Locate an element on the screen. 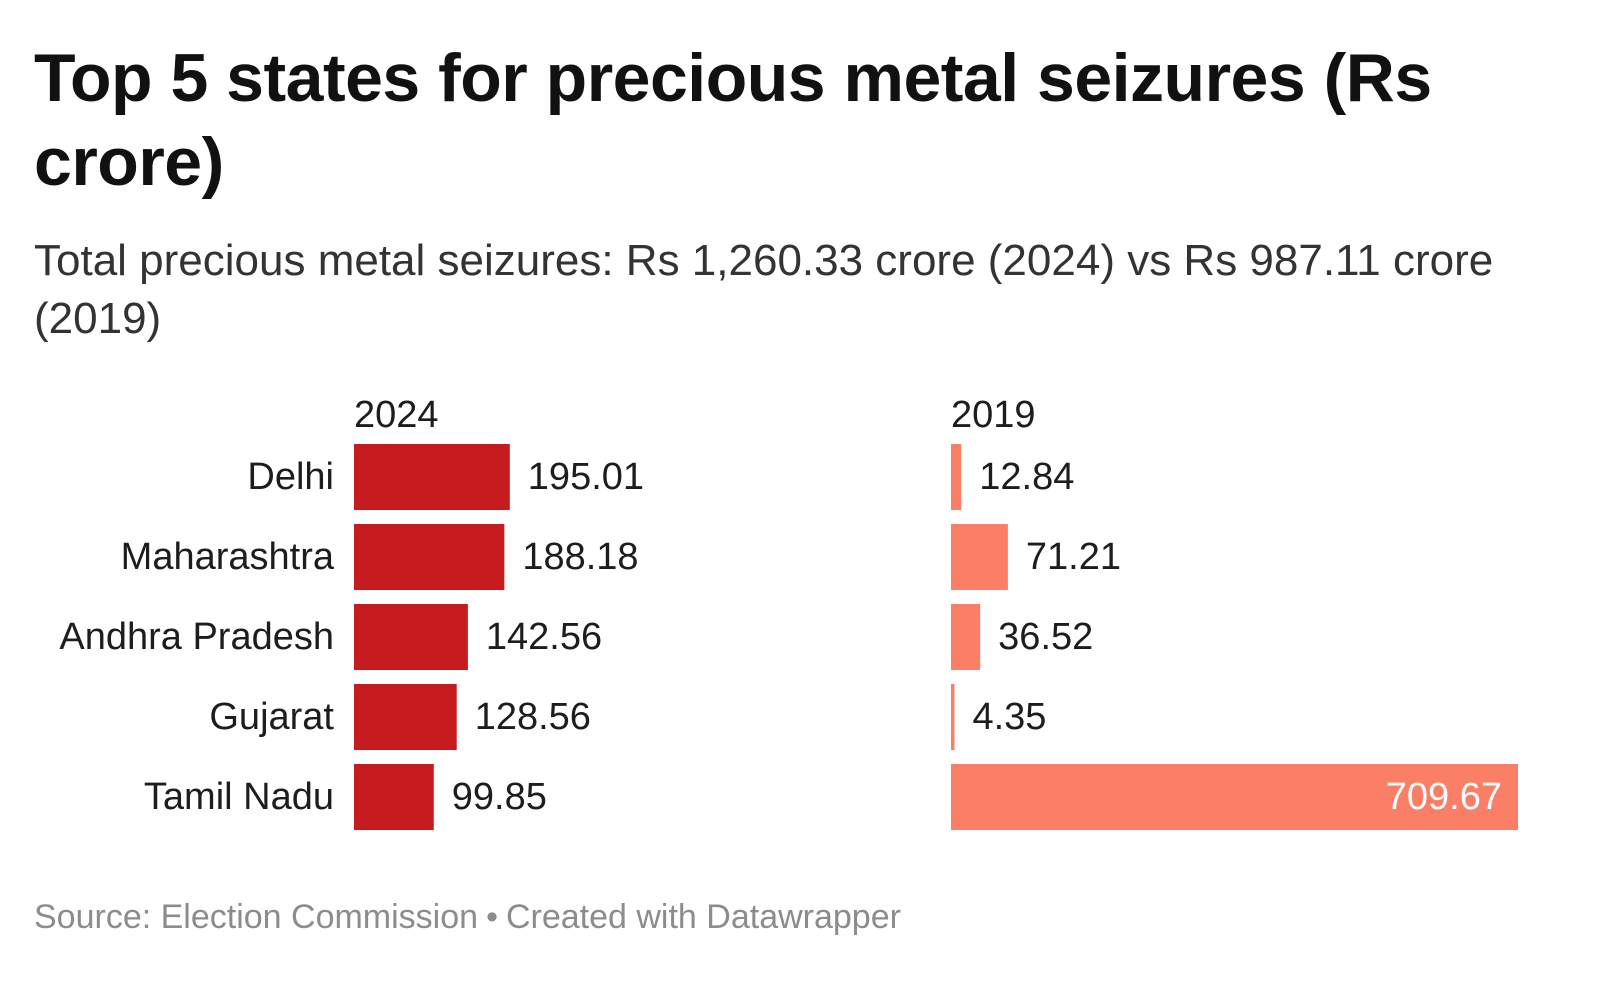  value-label-2024-1: 188.18 is located at coordinates (580, 557).